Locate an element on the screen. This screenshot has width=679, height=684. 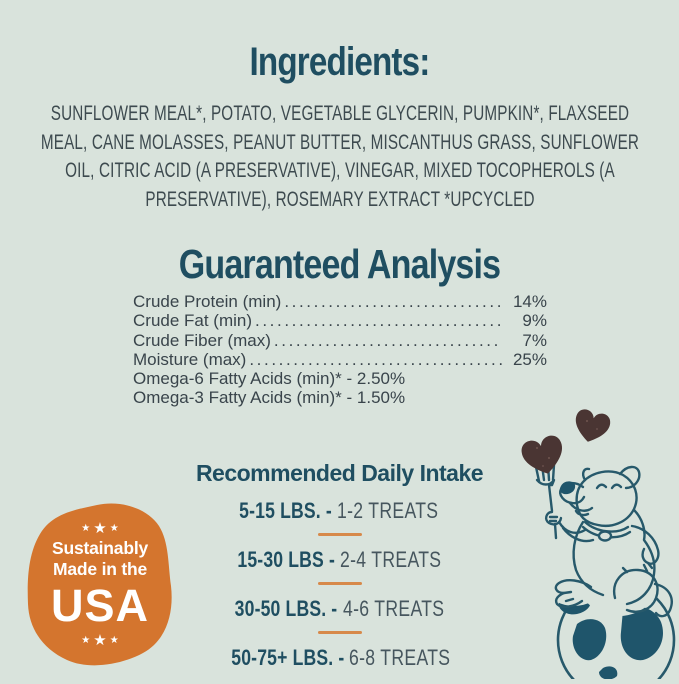
analysis-row: Omega-3 Fatty Acids (min)* - 1.50% is located at coordinates (340, 397).